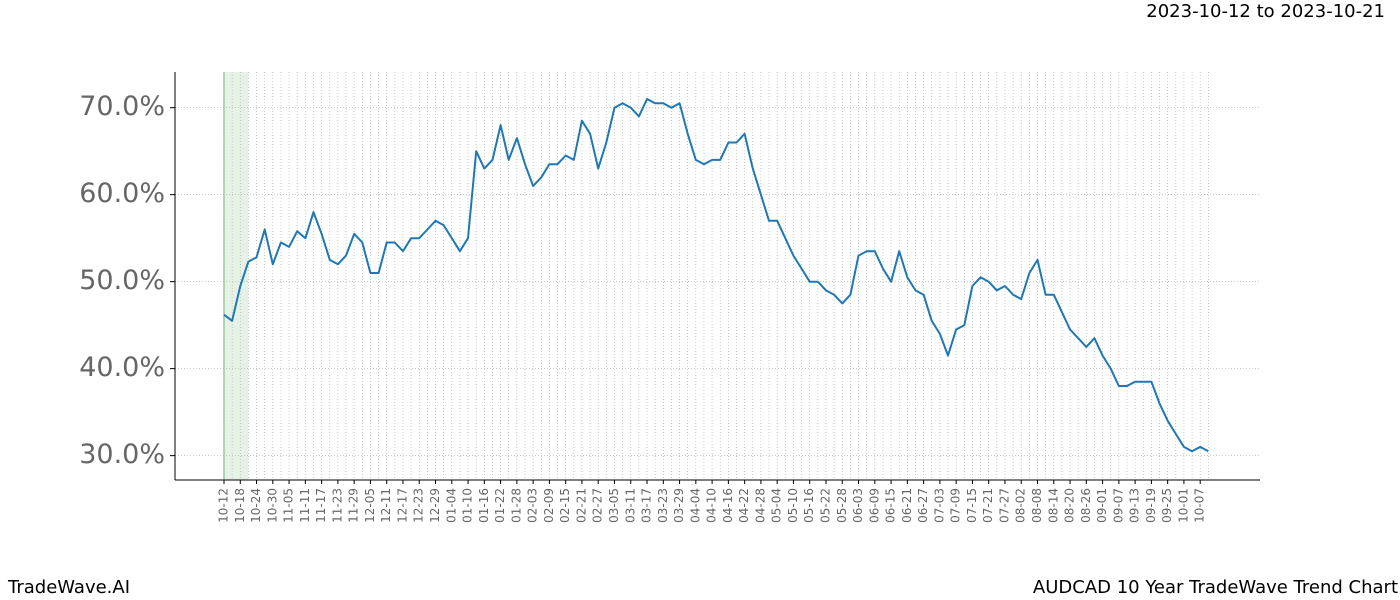  I want to click on x-tick-label: 02-27, so click(598, 505).